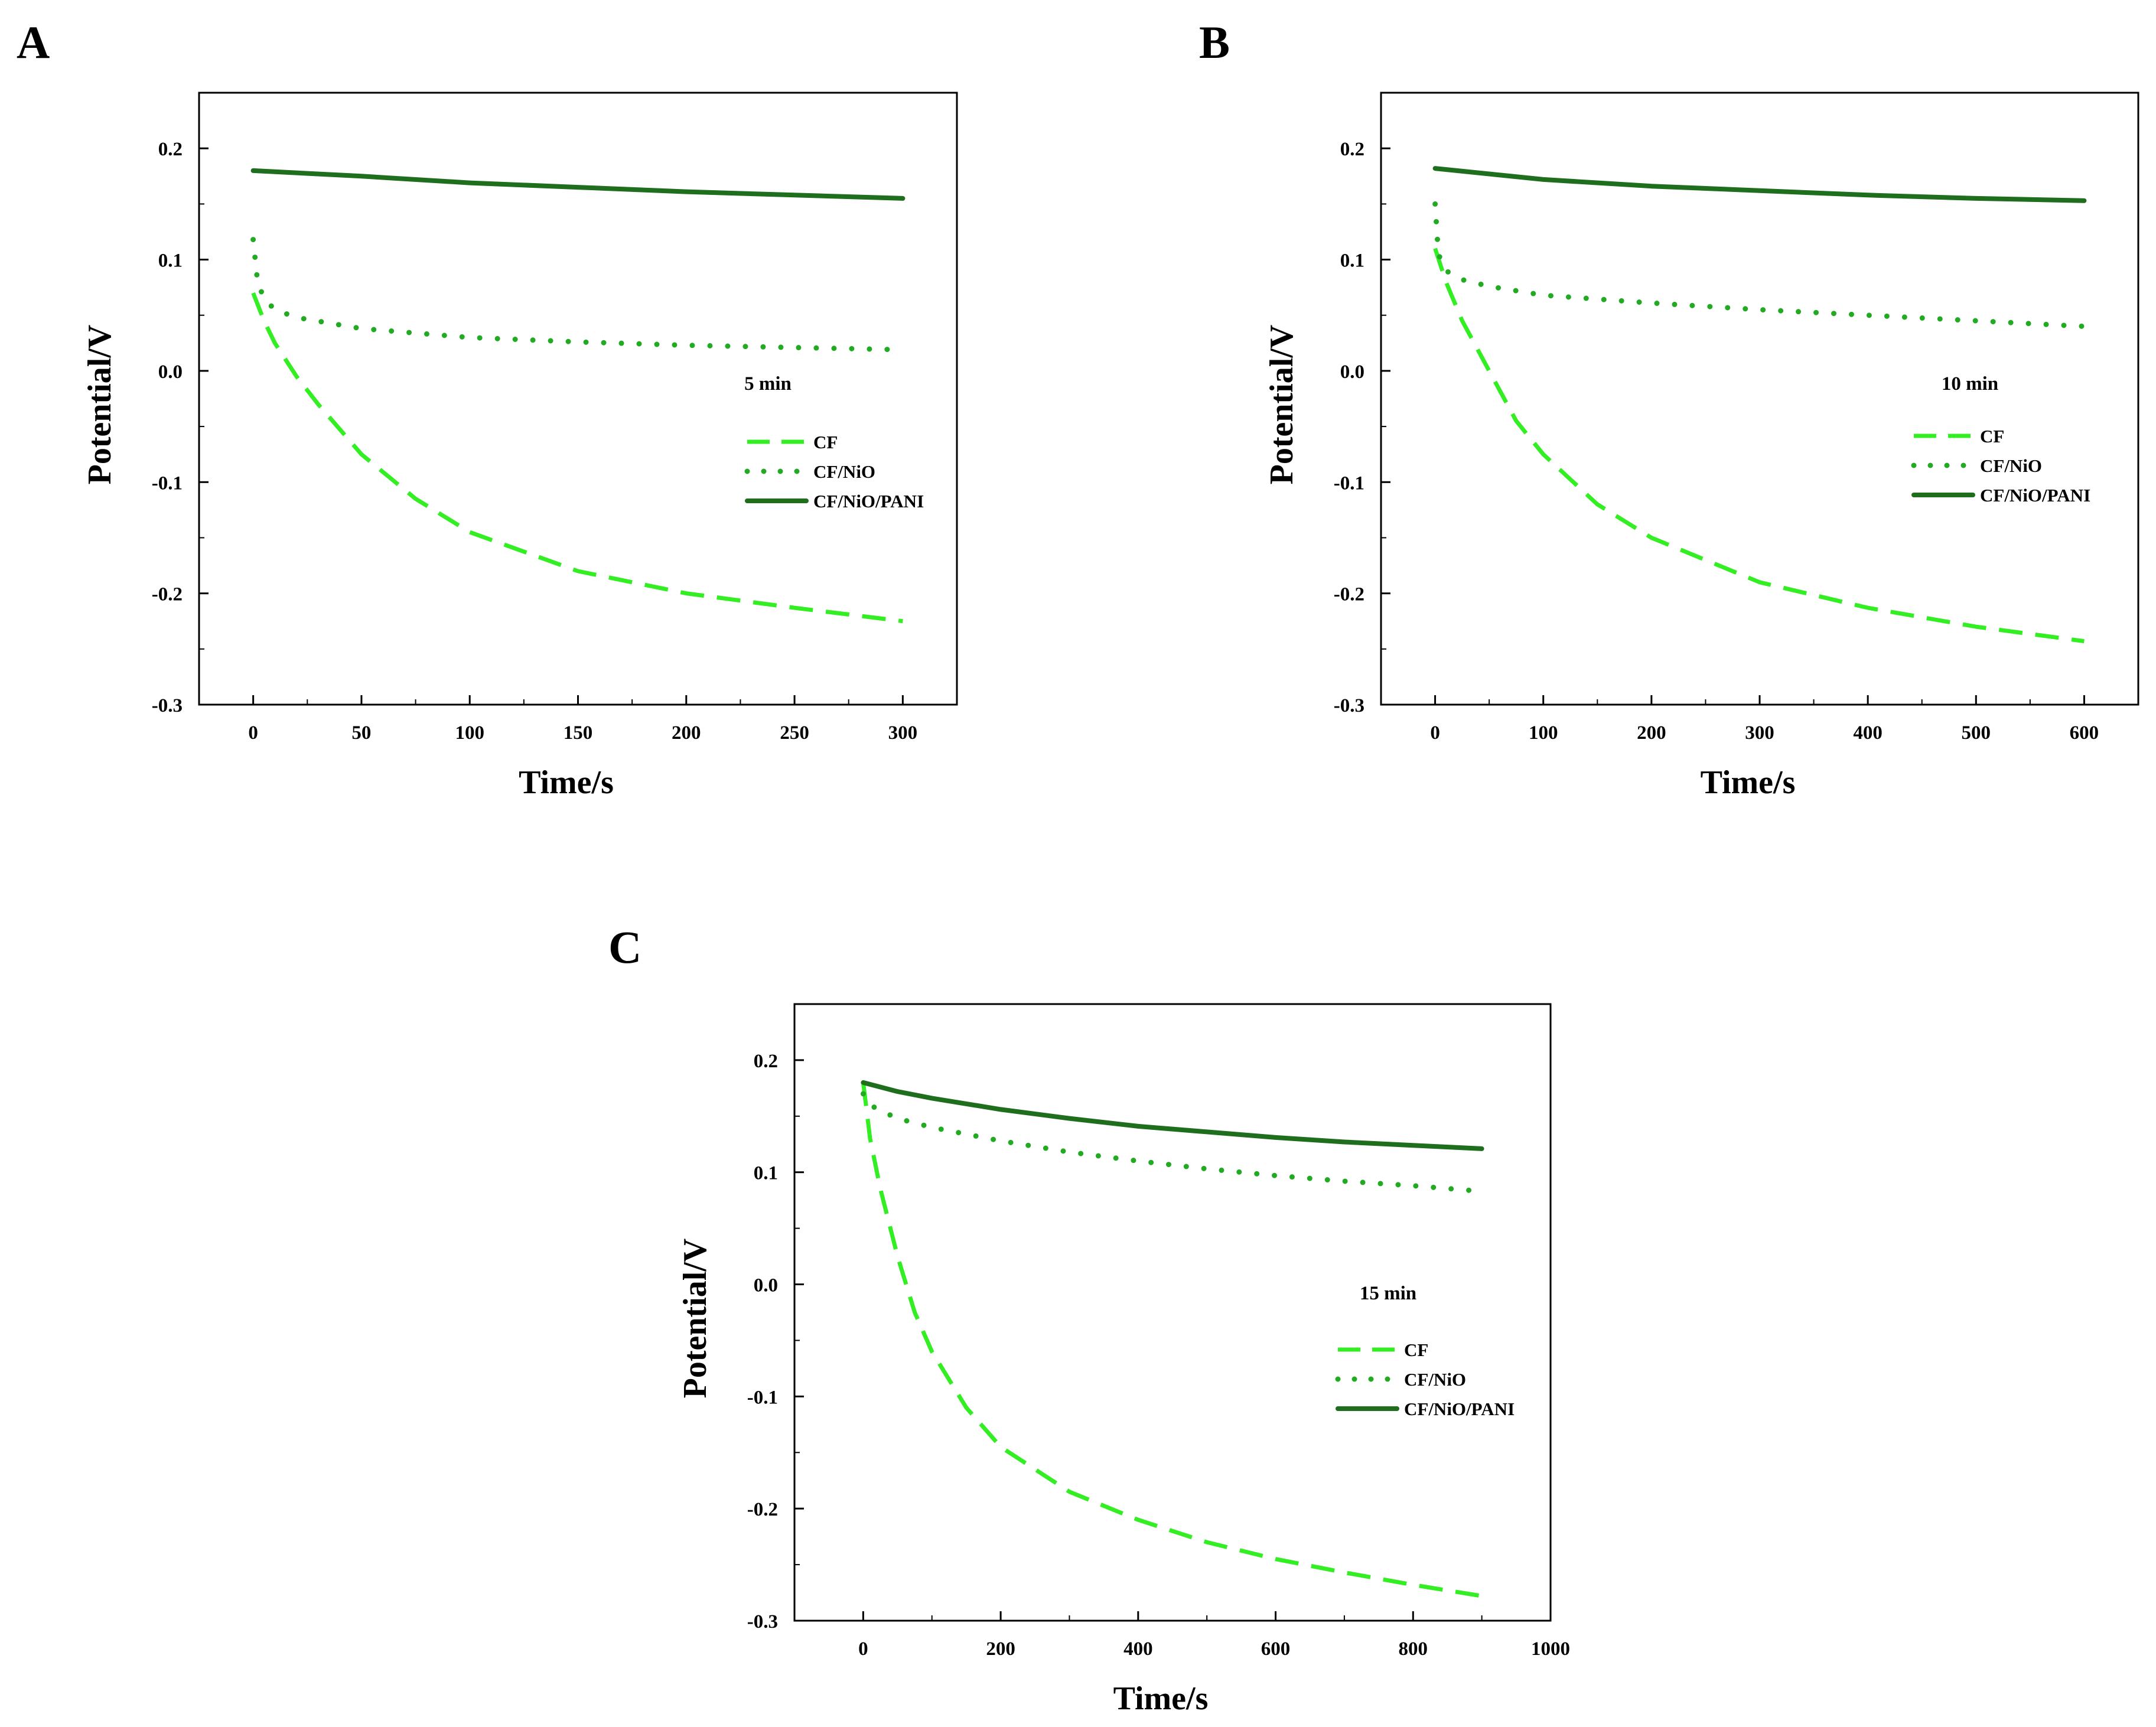 The image size is (2156, 1727). What do you see at coordinates (1276, 1649) in the screenshot?
I see `x-tick-label-c: 600` at bounding box center [1276, 1649].